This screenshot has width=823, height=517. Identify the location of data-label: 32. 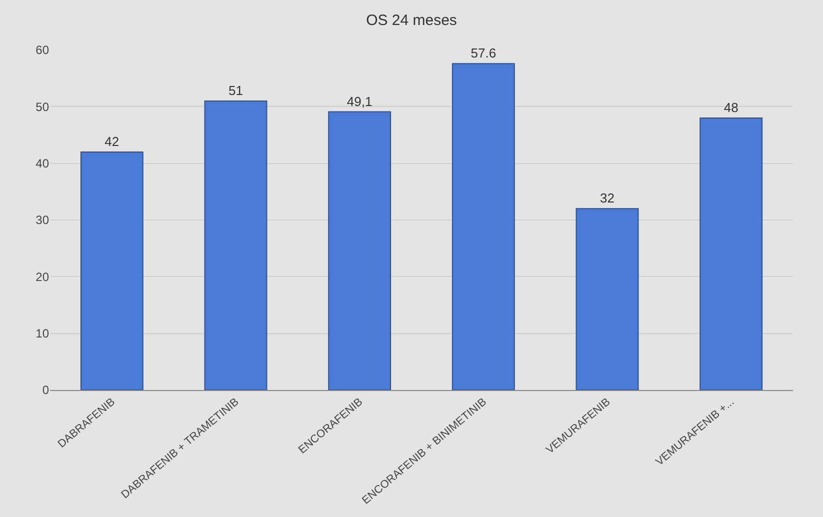
(607, 198).